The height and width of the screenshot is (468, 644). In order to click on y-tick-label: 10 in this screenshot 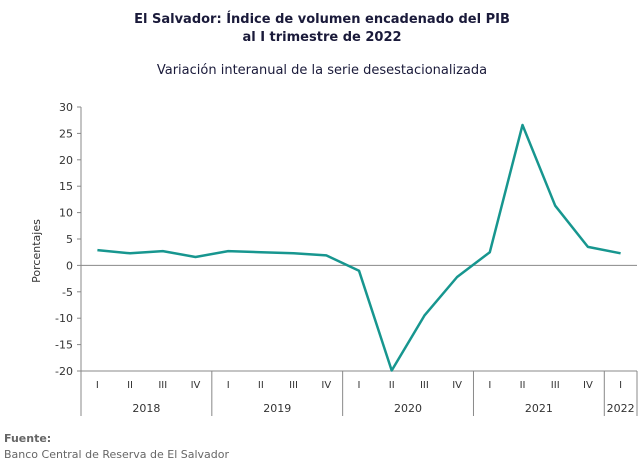, I will do `click(66, 213)`.